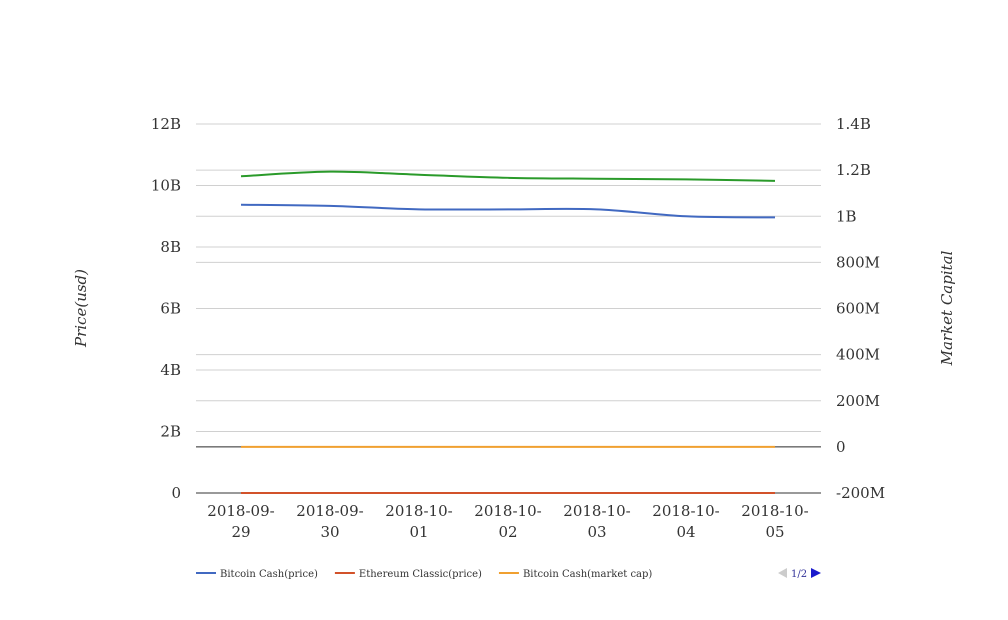  Describe the element at coordinates (240, 521) in the screenshot. I see `x-tick-label: 2018-09-29` at that location.